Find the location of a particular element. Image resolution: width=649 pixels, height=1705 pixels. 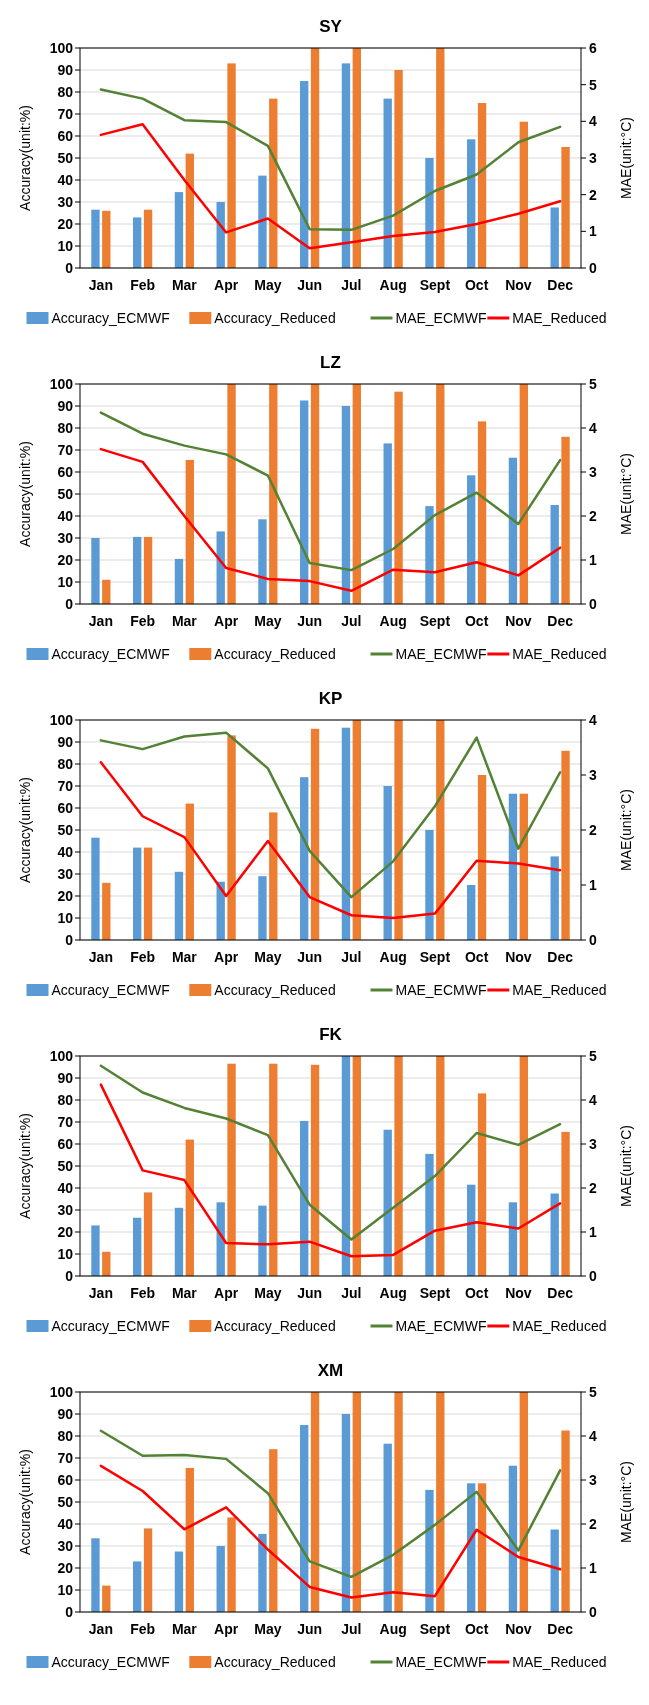

y2-tick-label: 3 is located at coordinates (593, 1479).